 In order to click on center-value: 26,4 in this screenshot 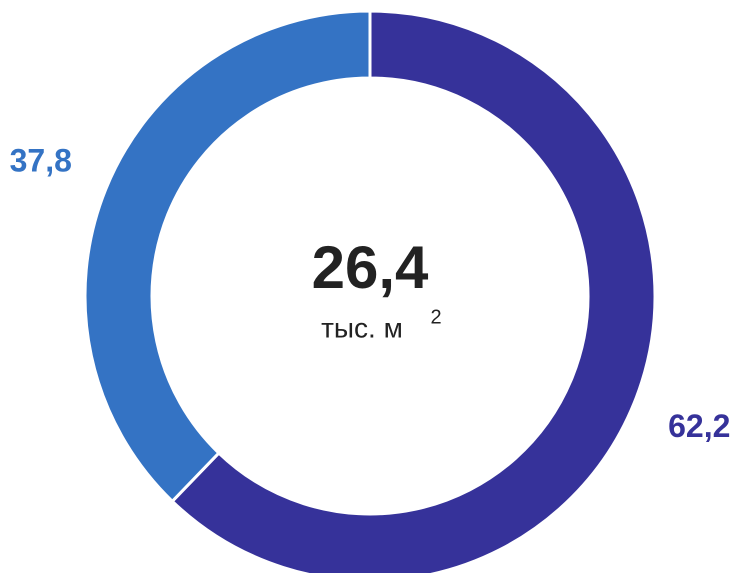, I will do `click(370, 267)`.